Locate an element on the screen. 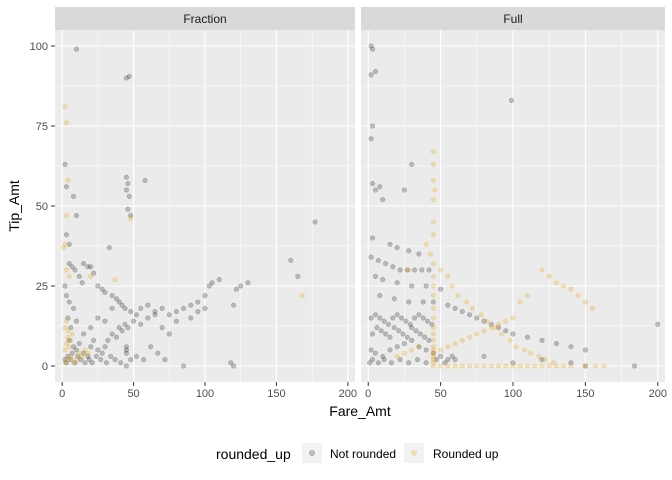 This screenshot has height=480, width=672. legend: rounded_up Not rounded Rounded up is located at coordinates (357, 453).